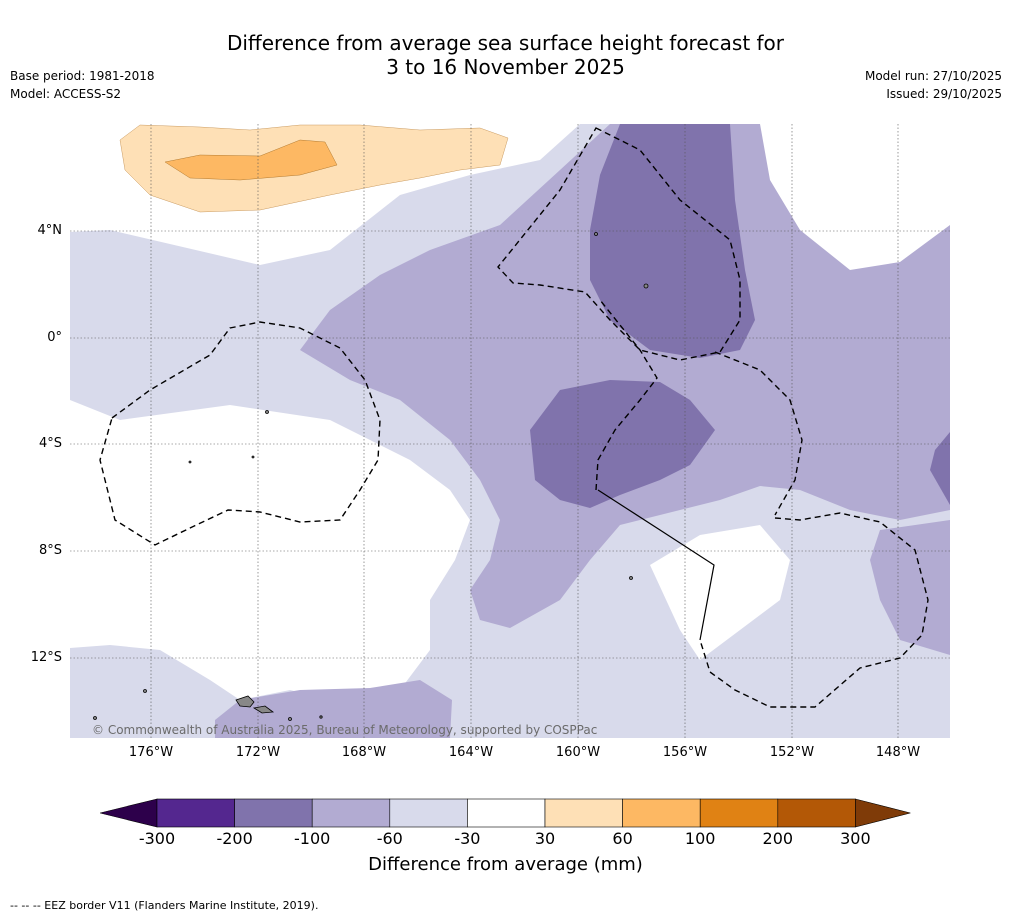 Image resolution: width=1011 pixels, height=919 pixels. I want to click on colorbar-tick-4: -30, so click(467, 838).